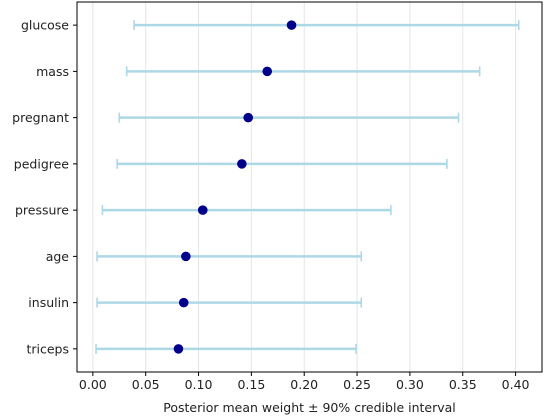 This screenshot has height=418, width=550. I want to click on x-tick-label: 0.10, so click(199, 384).